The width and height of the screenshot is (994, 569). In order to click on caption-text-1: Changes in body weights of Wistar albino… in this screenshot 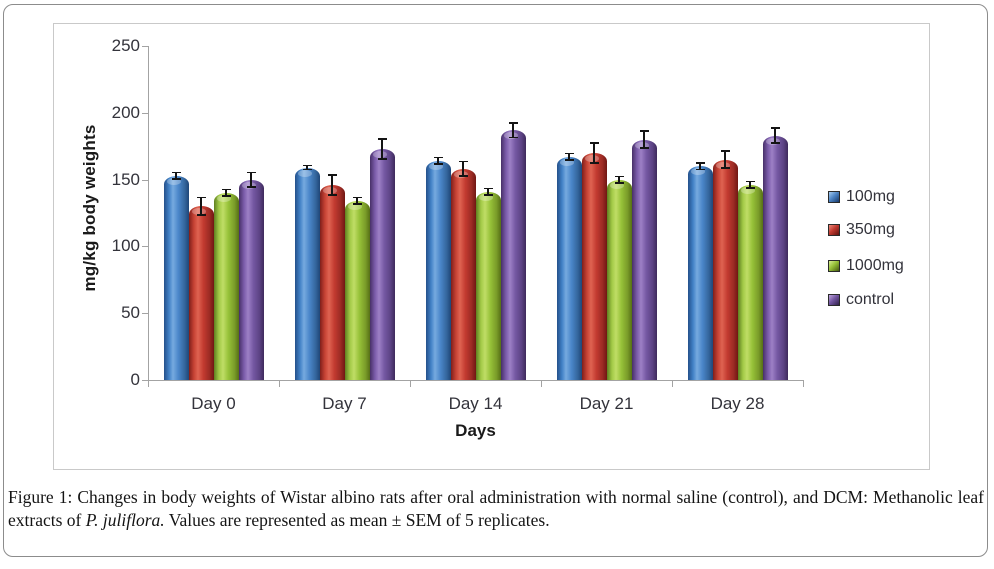, I will do `click(496, 508)`.